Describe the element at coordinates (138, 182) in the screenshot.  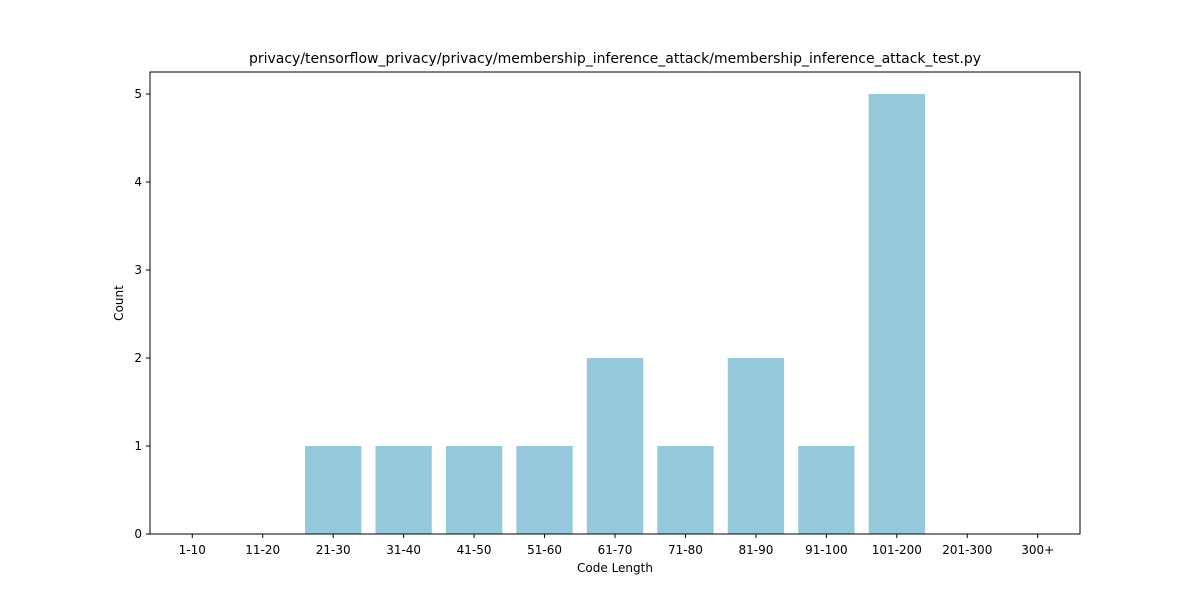
I see `y-tick-label: 4` at that location.